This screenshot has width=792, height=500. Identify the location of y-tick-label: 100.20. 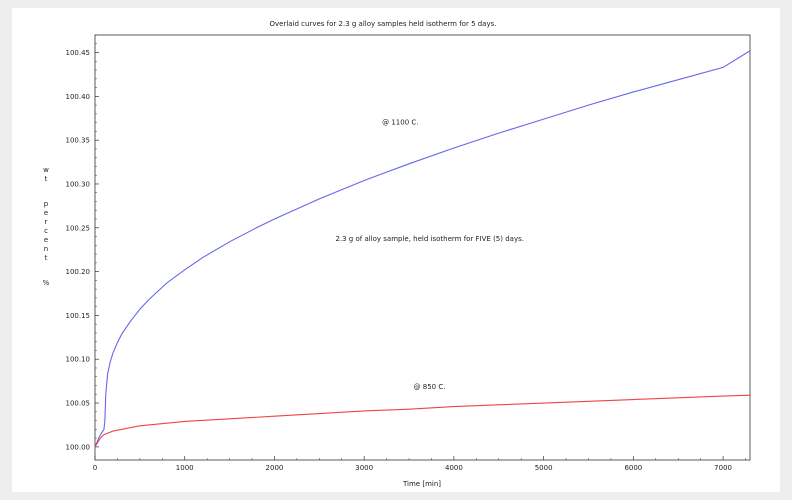
(78, 272).